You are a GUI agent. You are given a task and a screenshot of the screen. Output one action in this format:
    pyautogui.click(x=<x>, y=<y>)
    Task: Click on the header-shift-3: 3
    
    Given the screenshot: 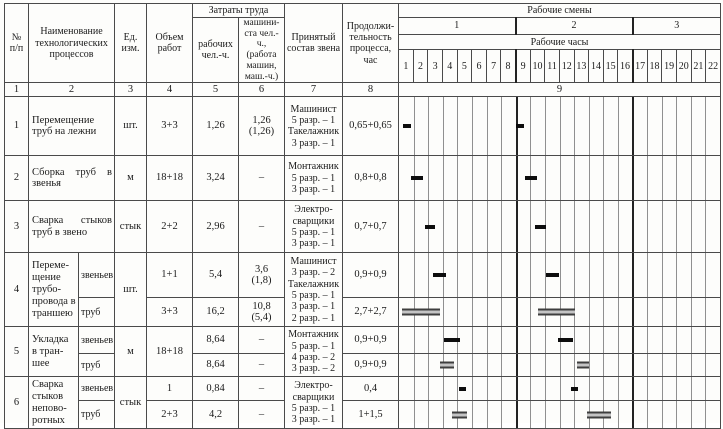 What is the action you would take?
    pyautogui.click(x=676, y=26)
    